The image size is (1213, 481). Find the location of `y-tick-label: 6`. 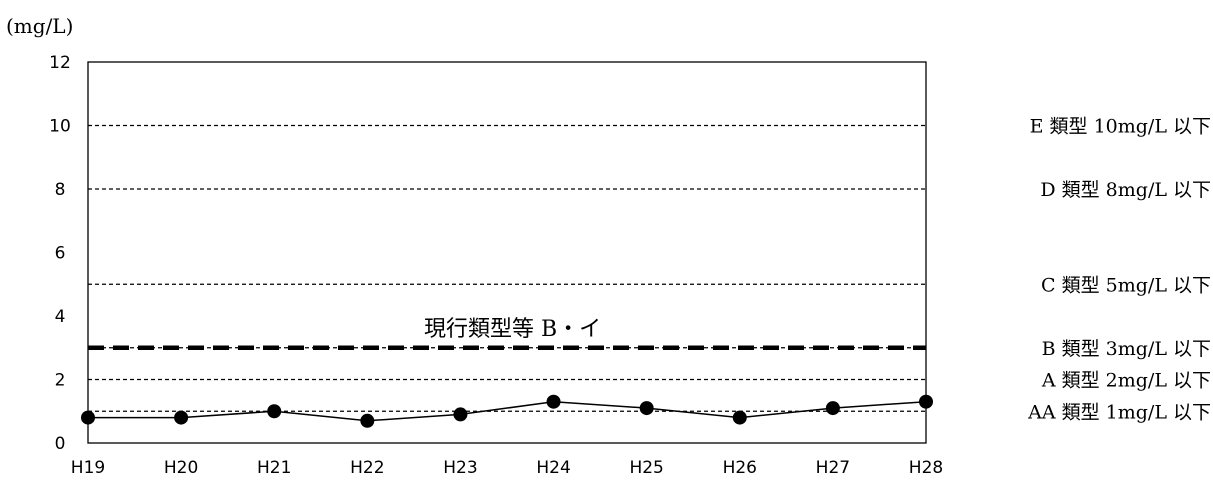

y-tick-label: 6 is located at coordinates (60, 254).